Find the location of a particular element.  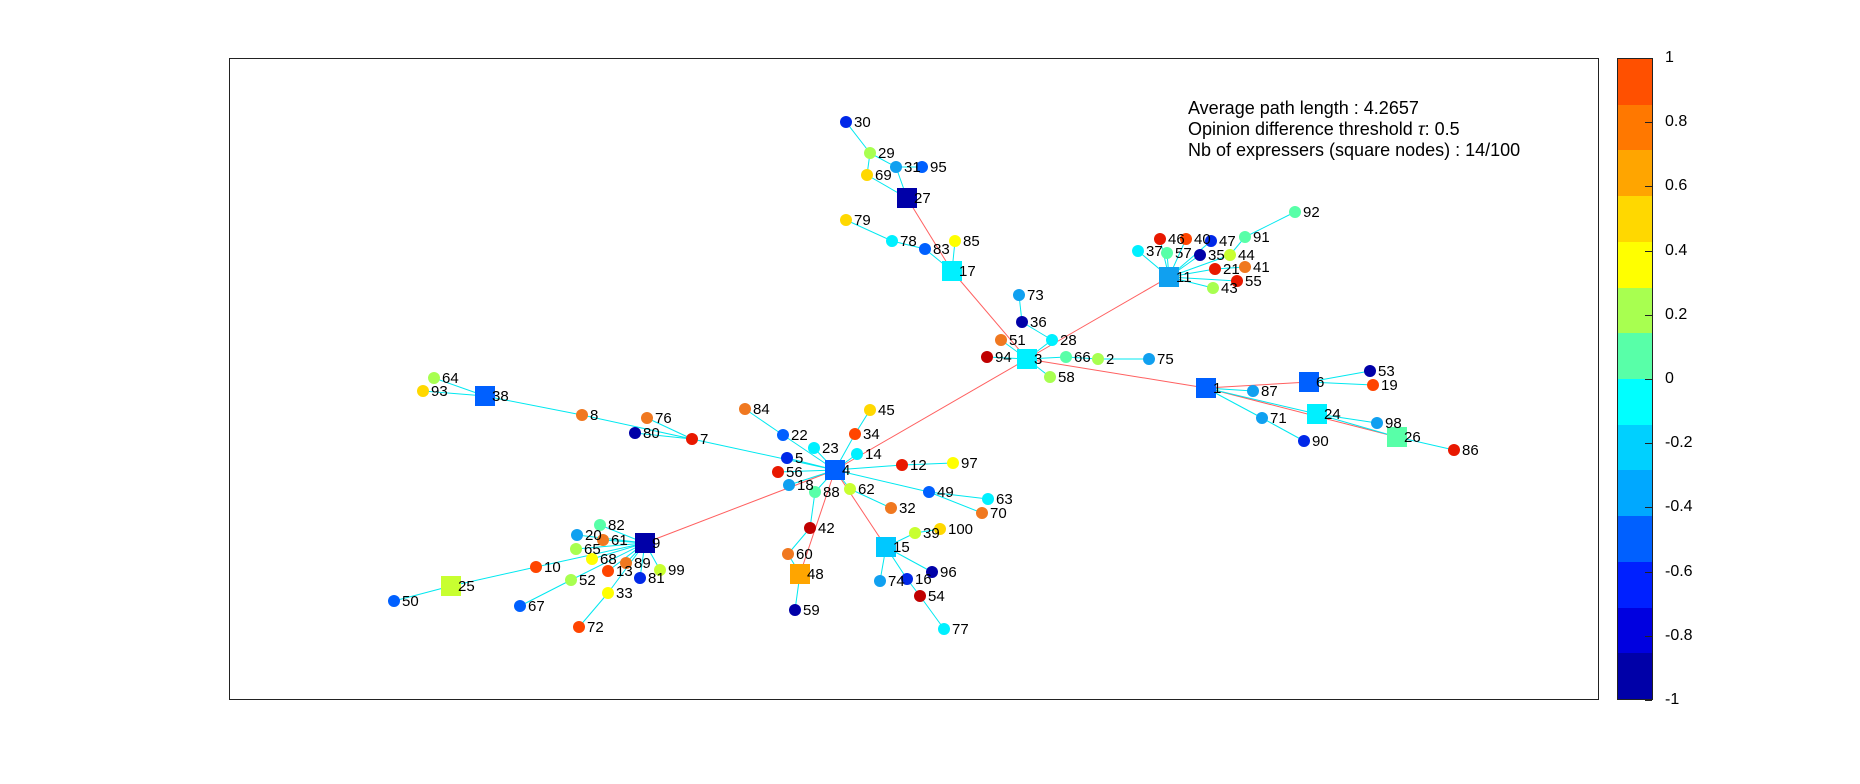

node-label-29: 29 is located at coordinates (886, 153).